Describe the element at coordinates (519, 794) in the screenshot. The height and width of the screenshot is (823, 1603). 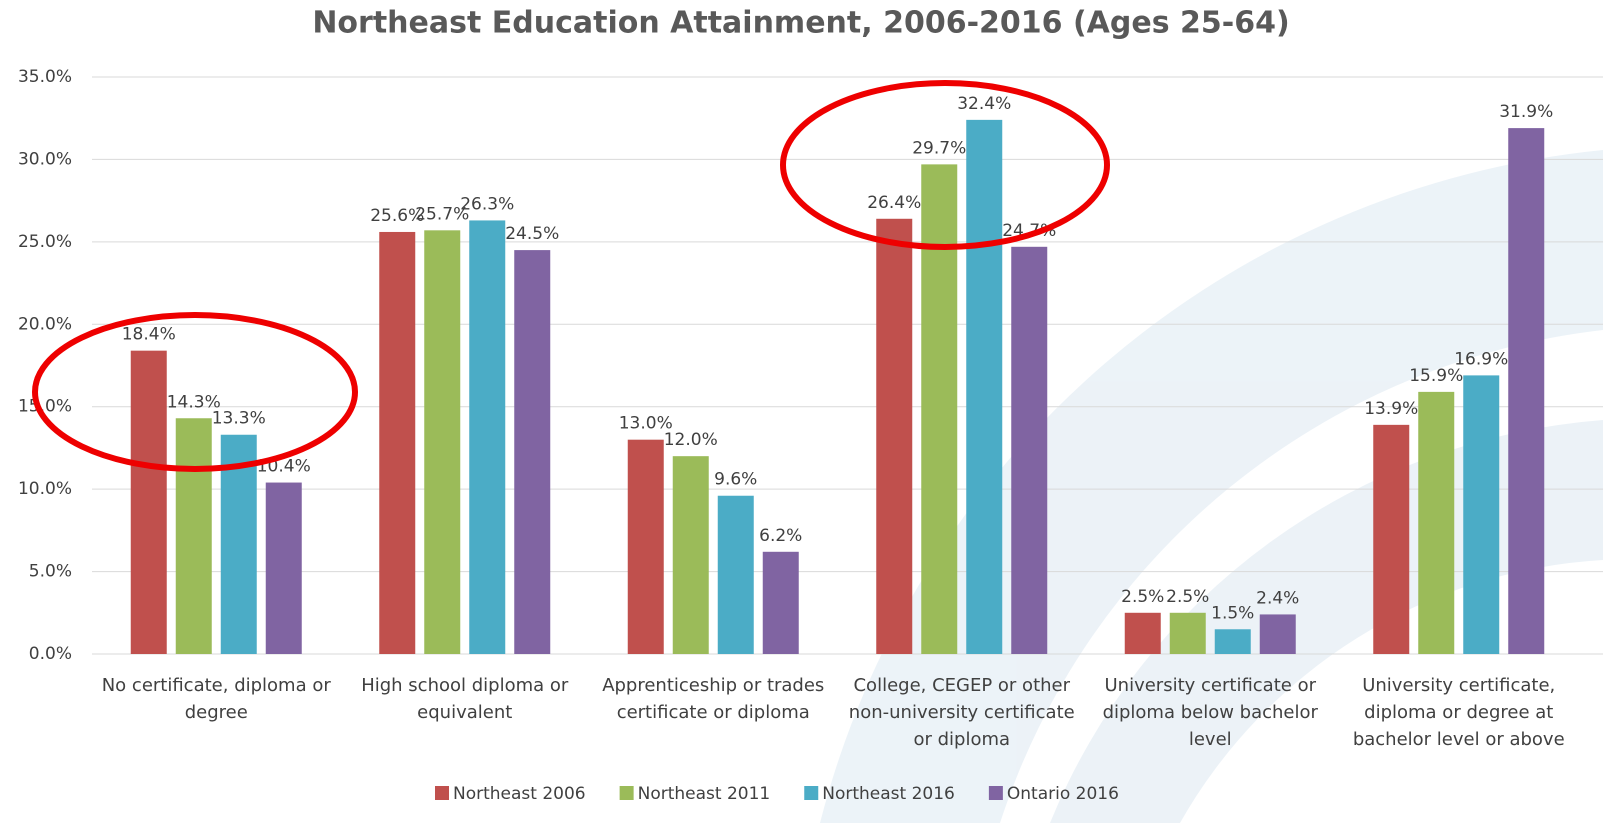
I see `legend-label: Northeast 2006` at that location.